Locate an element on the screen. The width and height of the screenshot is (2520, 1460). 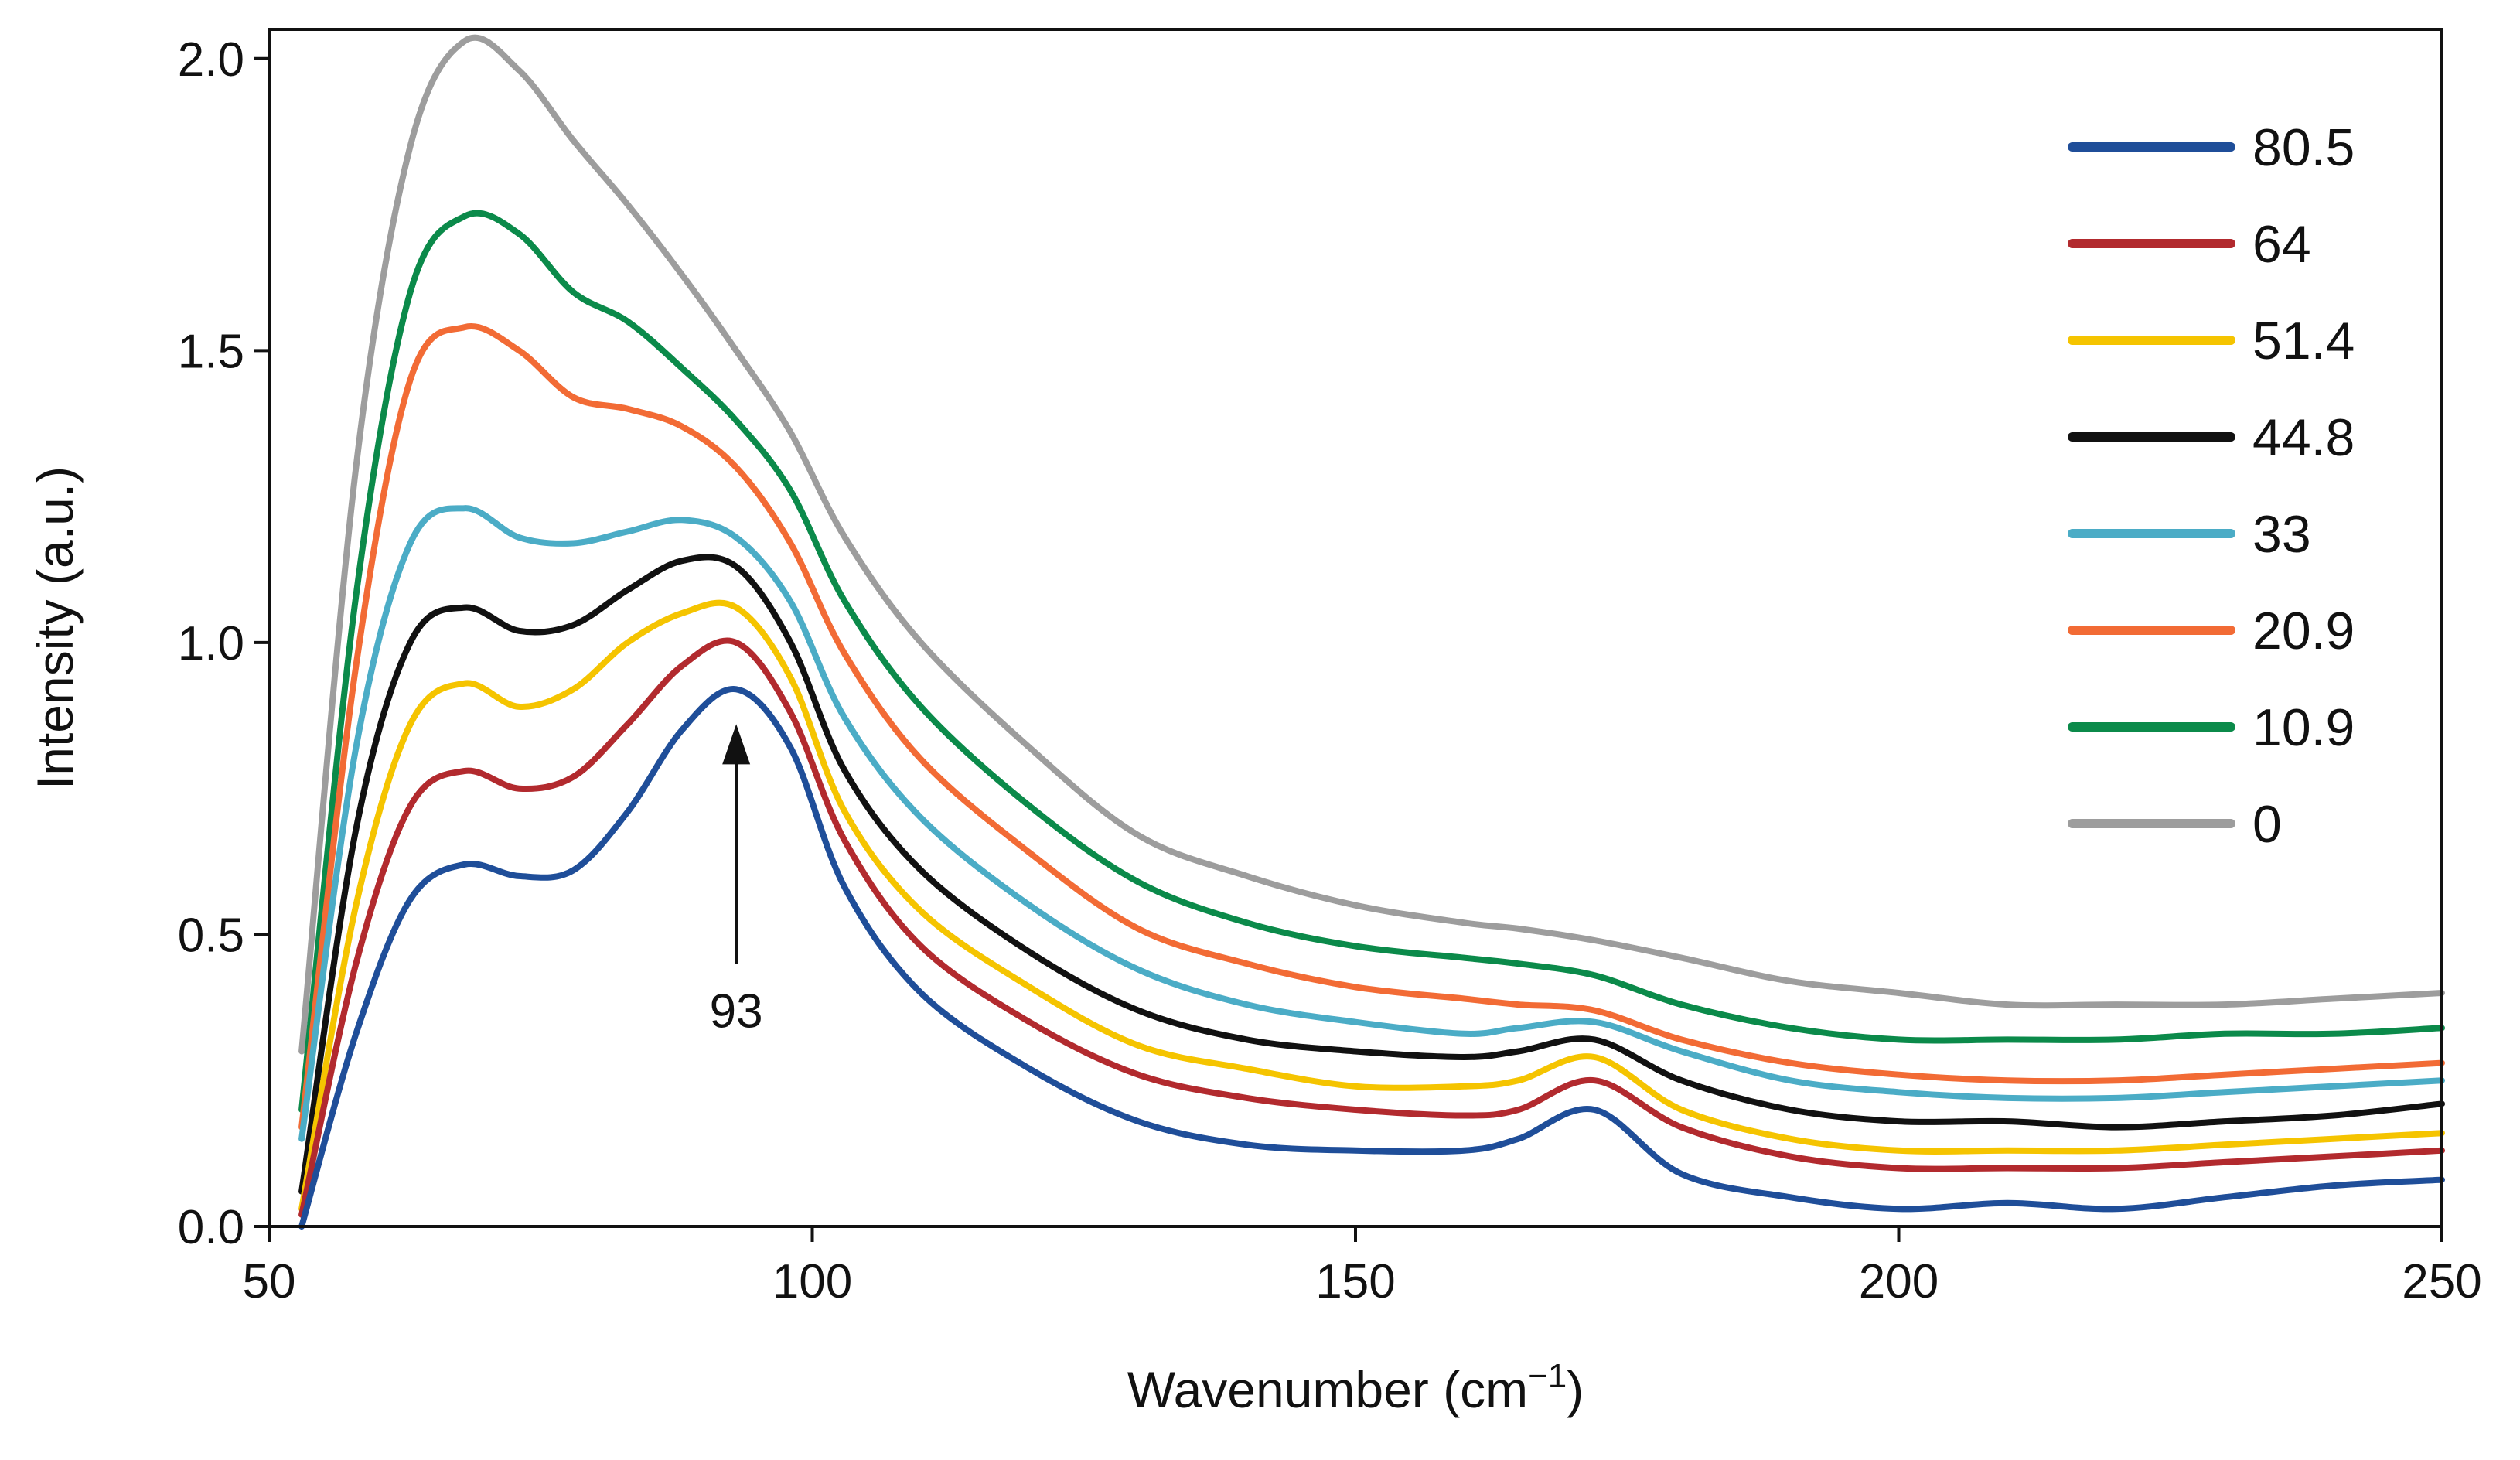
legend-label-0: 0 is located at coordinates (2267, 824).